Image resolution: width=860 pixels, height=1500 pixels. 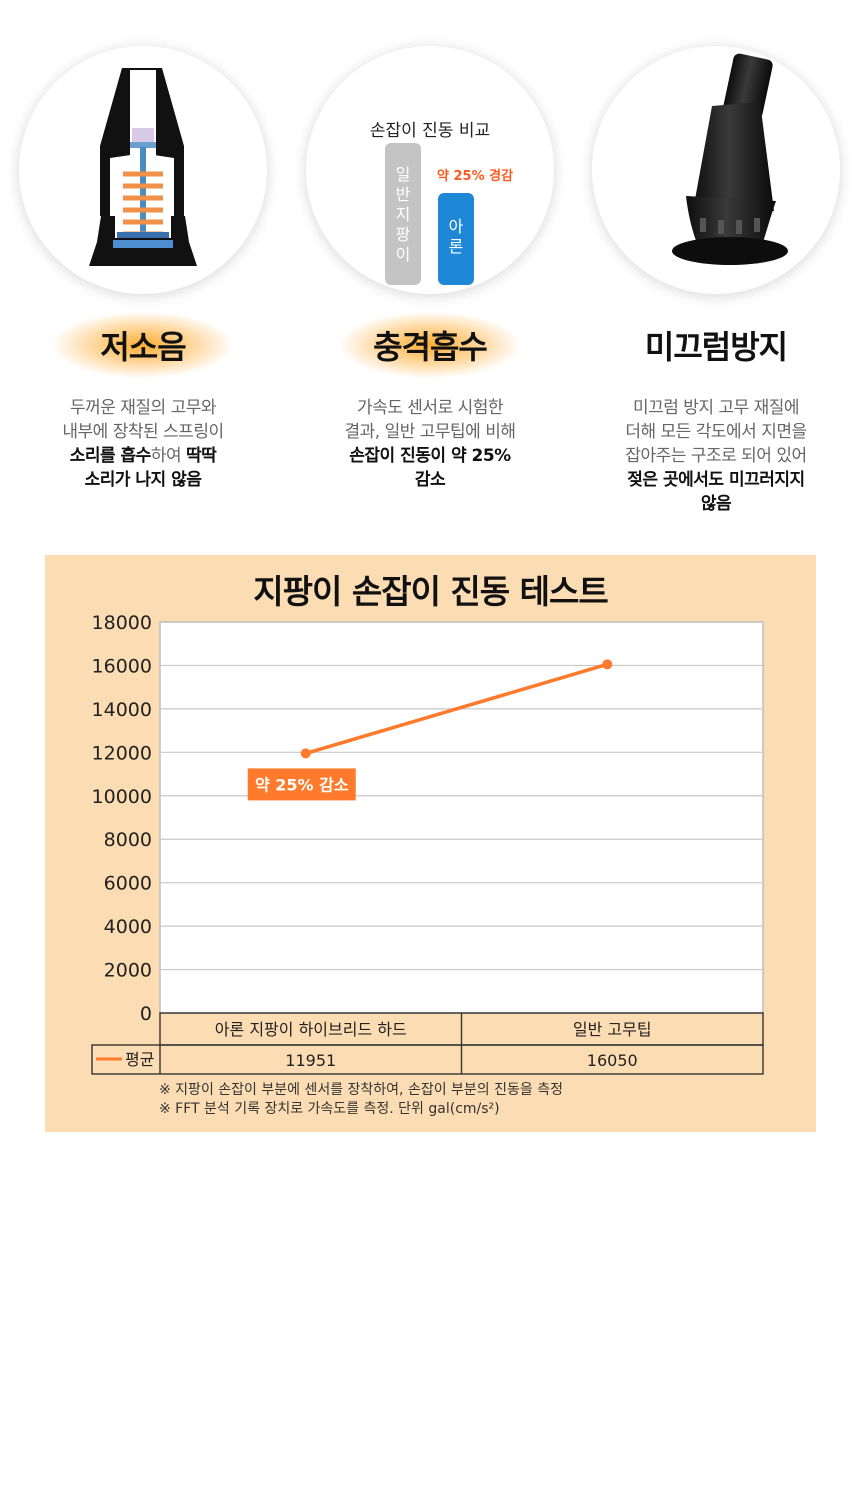 What do you see at coordinates (143, 432) in the screenshot?
I see `description-text: 내부에 장착된 스프링이` at bounding box center [143, 432].